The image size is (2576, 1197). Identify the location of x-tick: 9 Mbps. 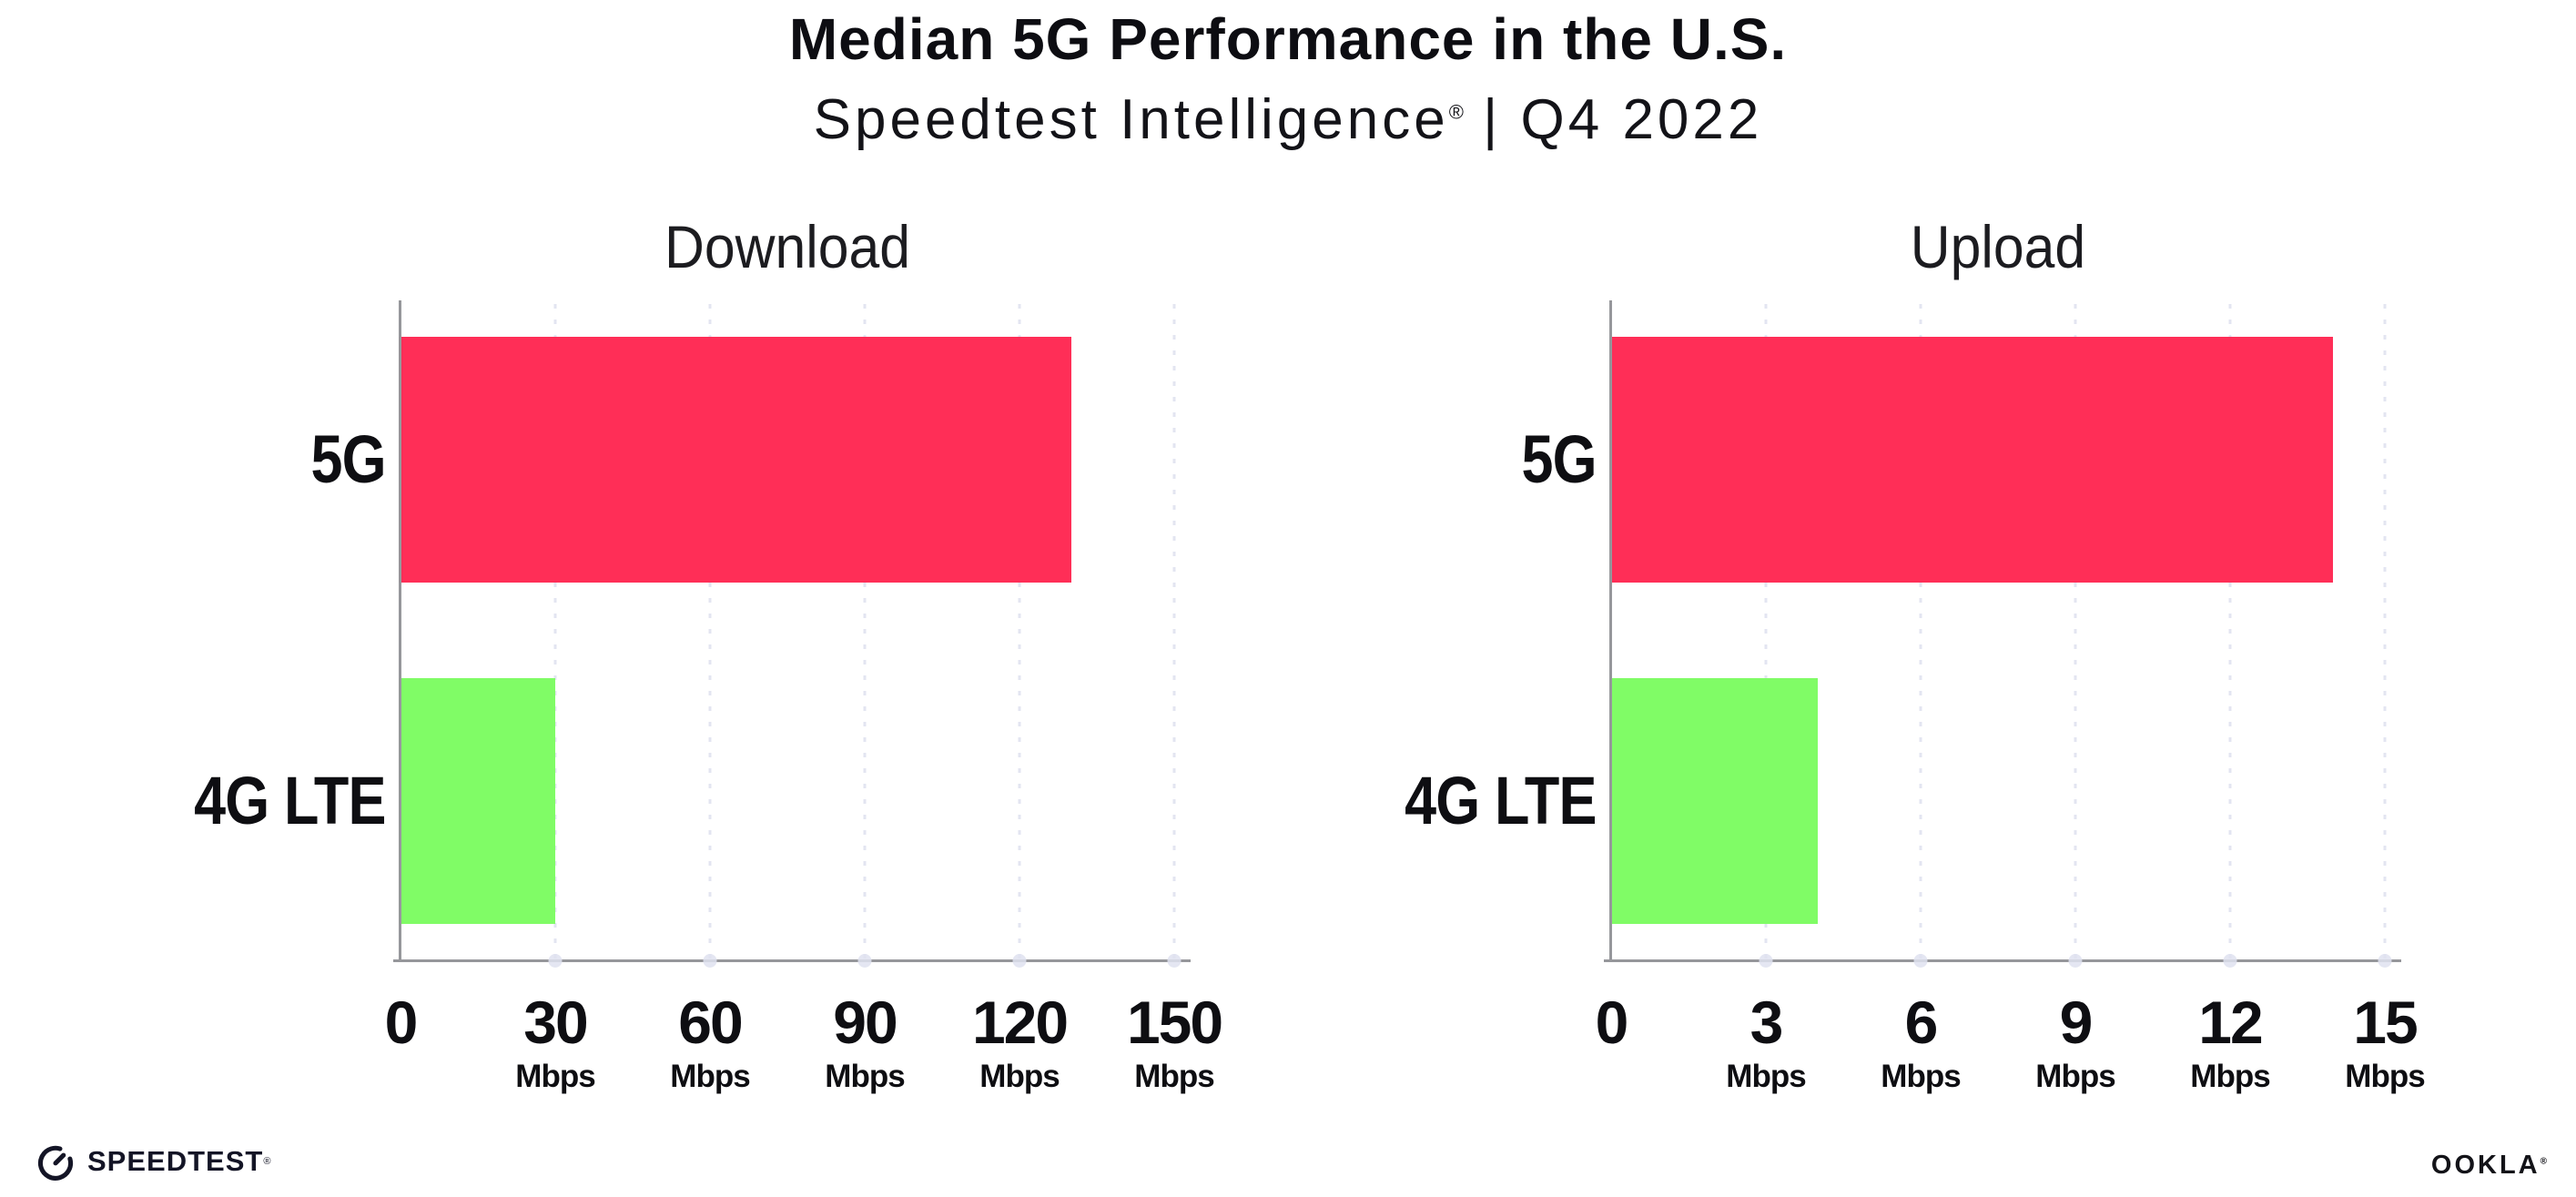
(2075, 1027).